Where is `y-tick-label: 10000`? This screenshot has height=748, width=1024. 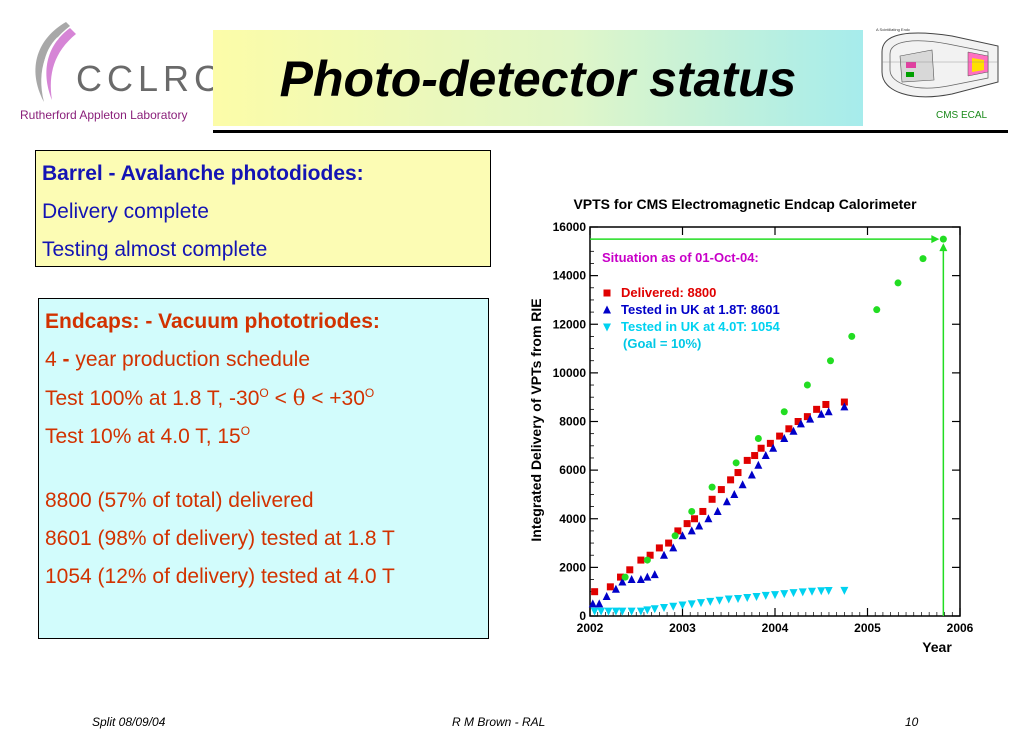 y-tick-label: 10000 is located at coordinates (570, 373).